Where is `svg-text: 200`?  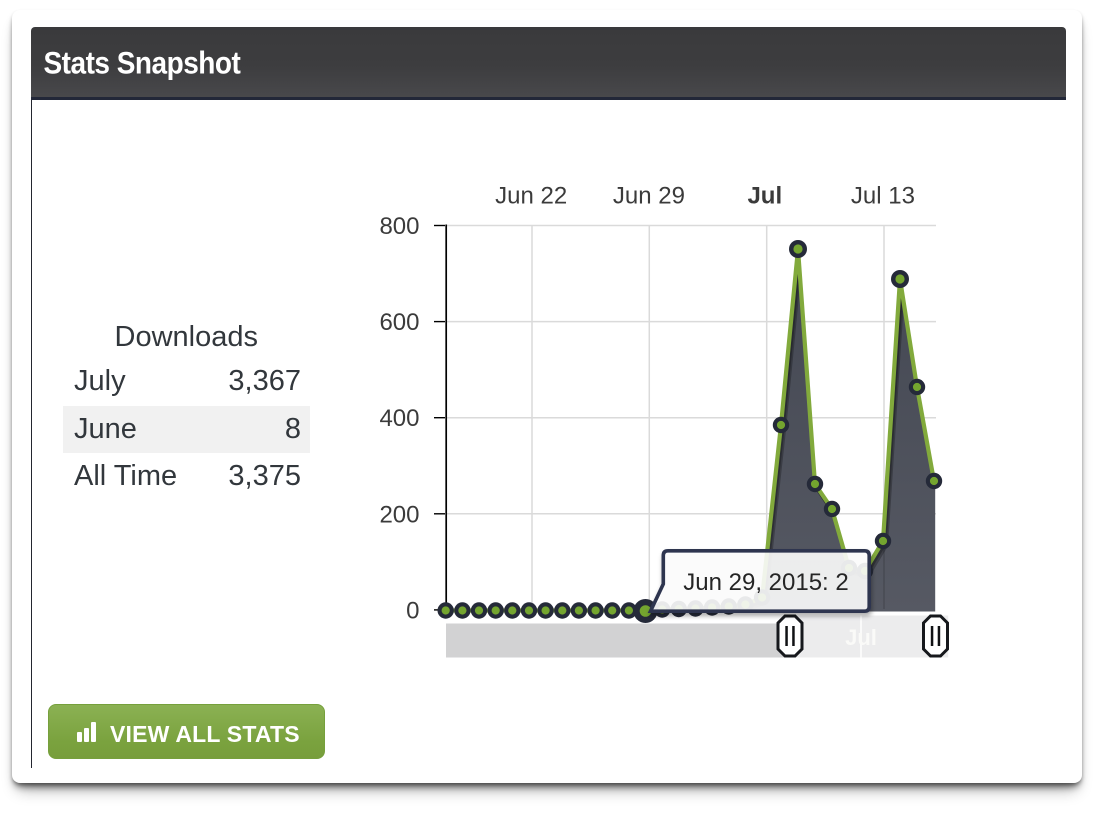 svg-text: 200 is located at coordinates (399, 514).